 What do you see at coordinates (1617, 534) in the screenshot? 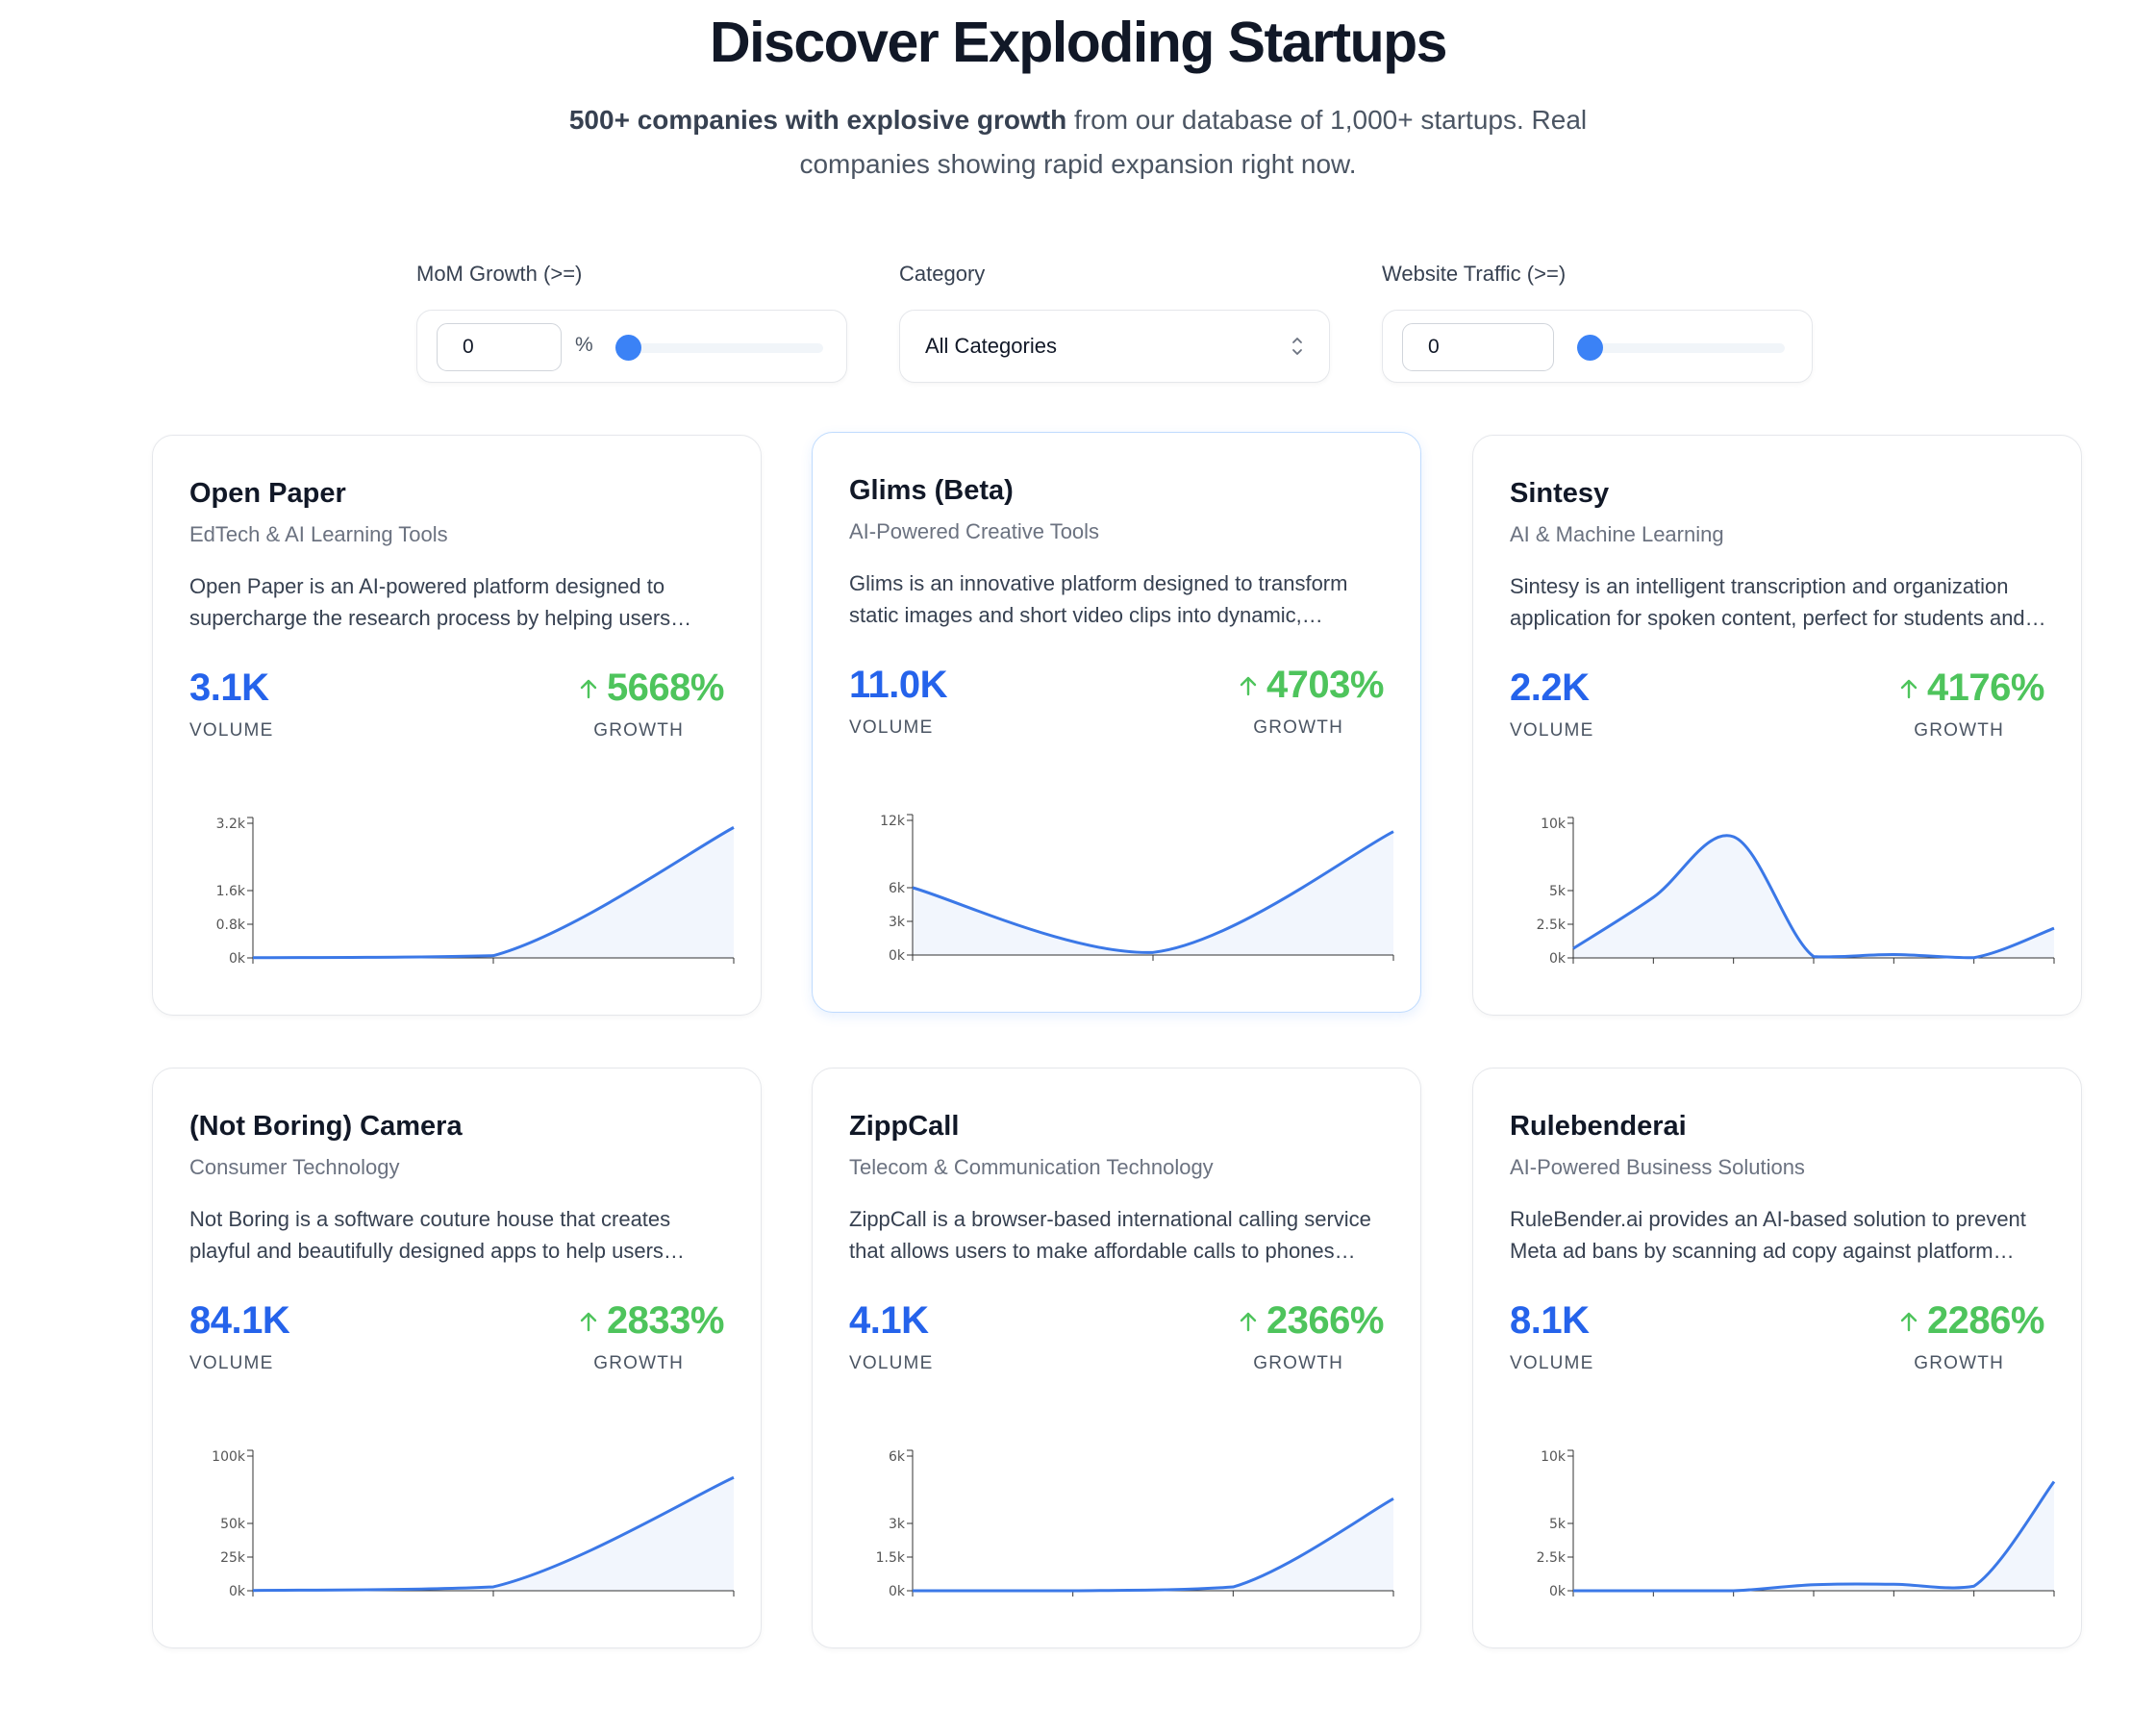
I see `startup-category: AI & Machine Learning` at bounding box center [1617, 534].